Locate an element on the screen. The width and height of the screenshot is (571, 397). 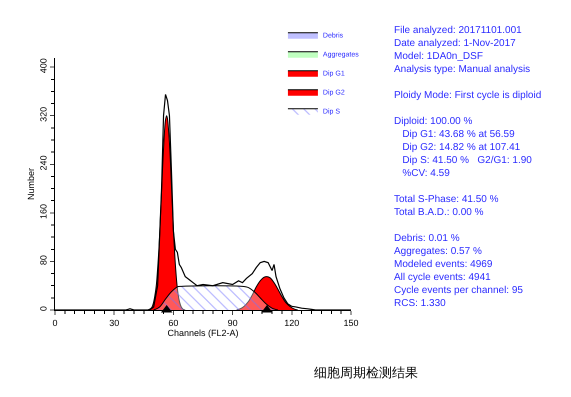
y-tick-label: 160 is located at coordinates (43, 212).